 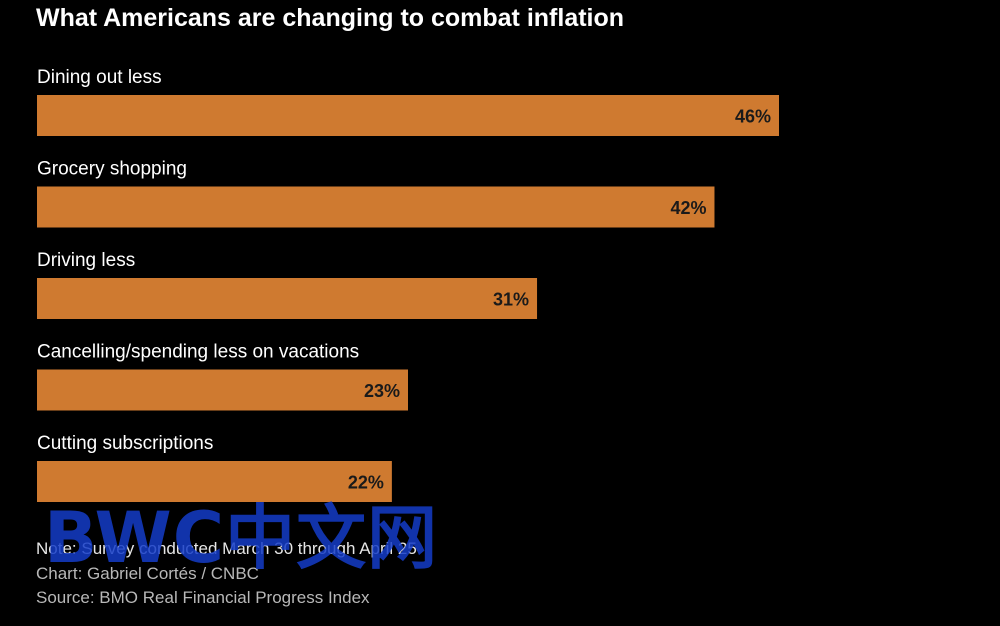 I want to click on value-label: 46%, so click(x=753, y=117).